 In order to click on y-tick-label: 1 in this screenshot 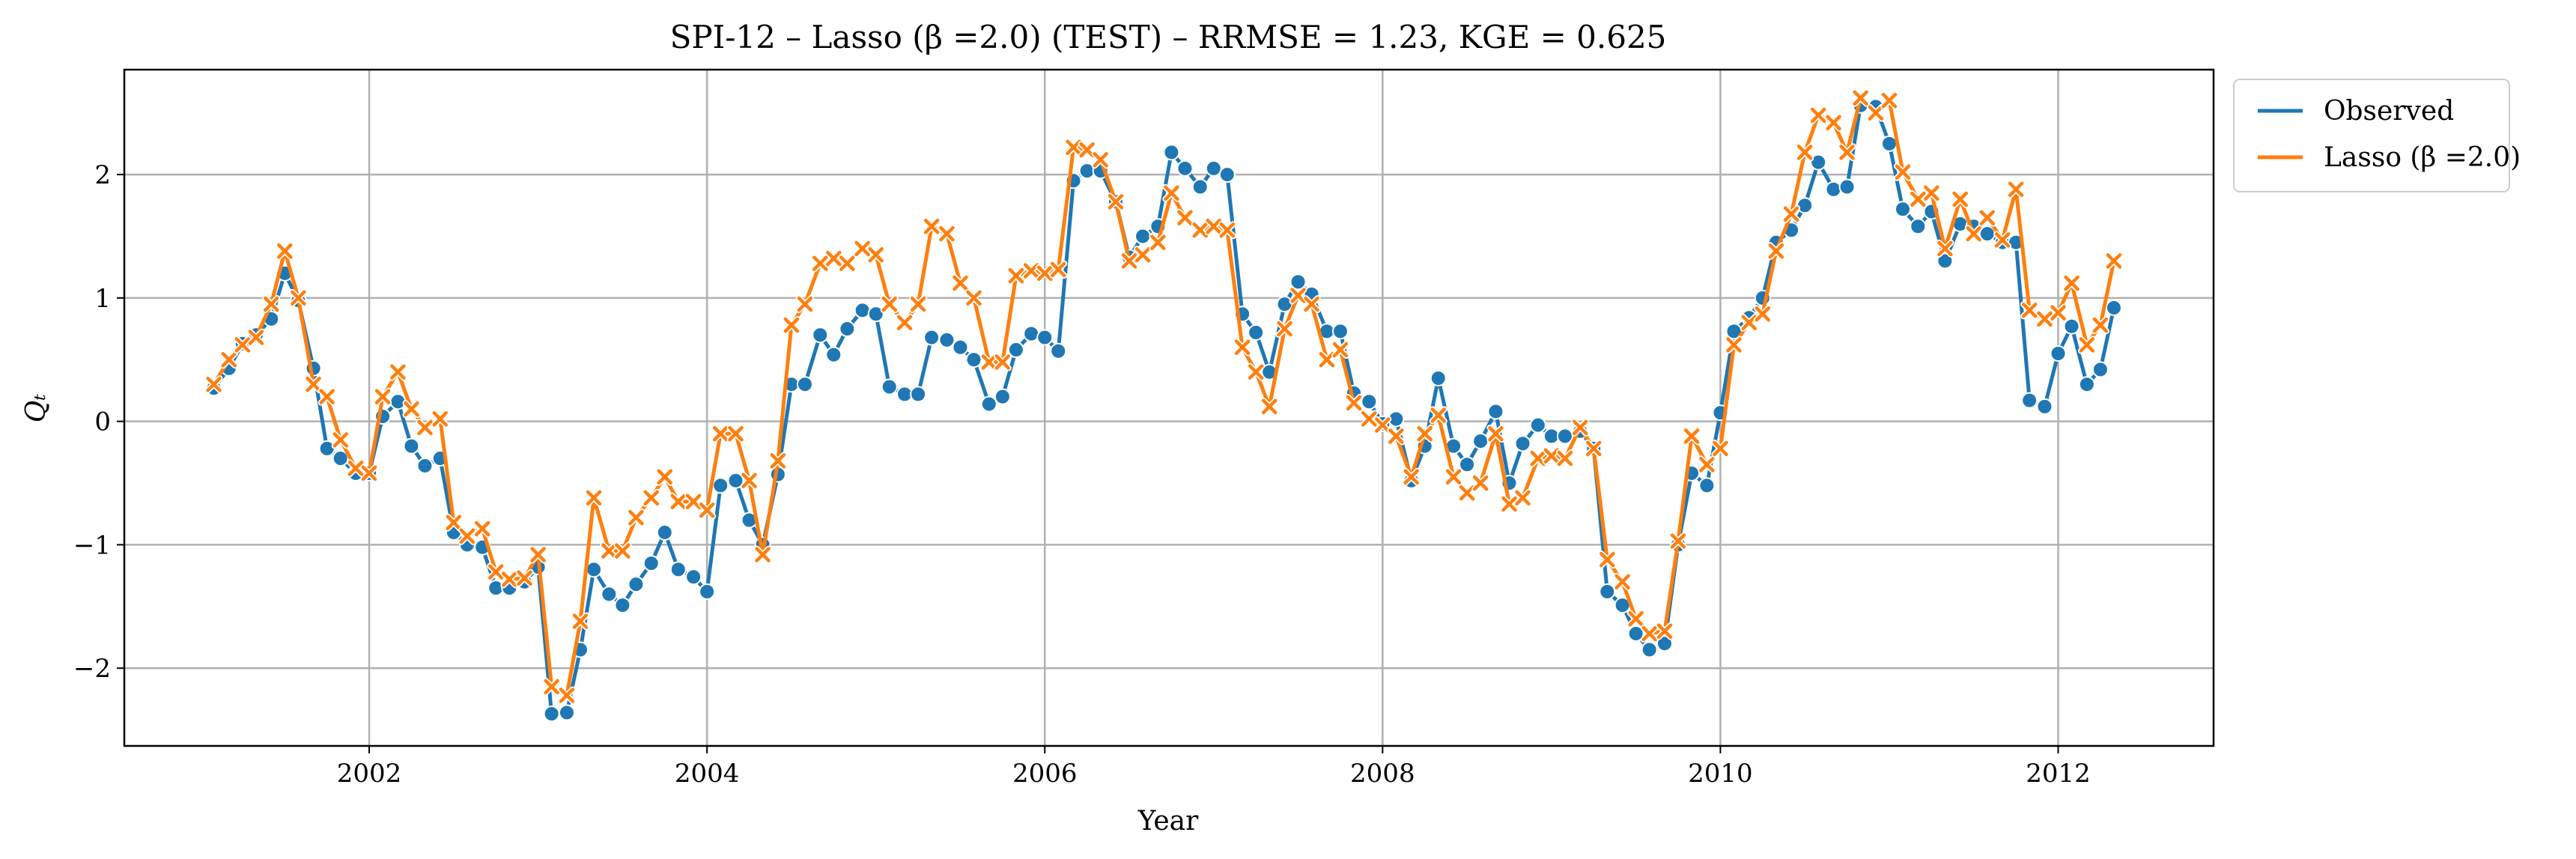, I will do `click(102, 299)`.